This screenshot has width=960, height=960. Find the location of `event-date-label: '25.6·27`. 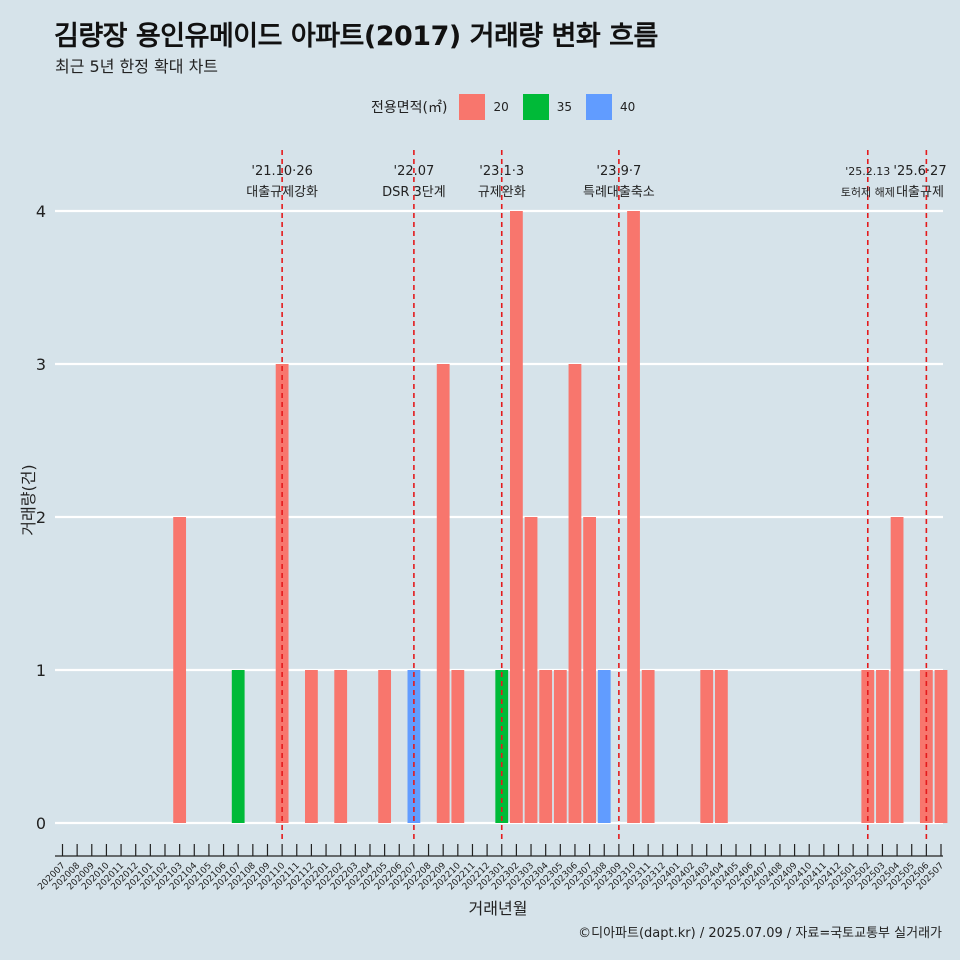

event-date-label: '25.6·27 is located at coordinates (919, 171).